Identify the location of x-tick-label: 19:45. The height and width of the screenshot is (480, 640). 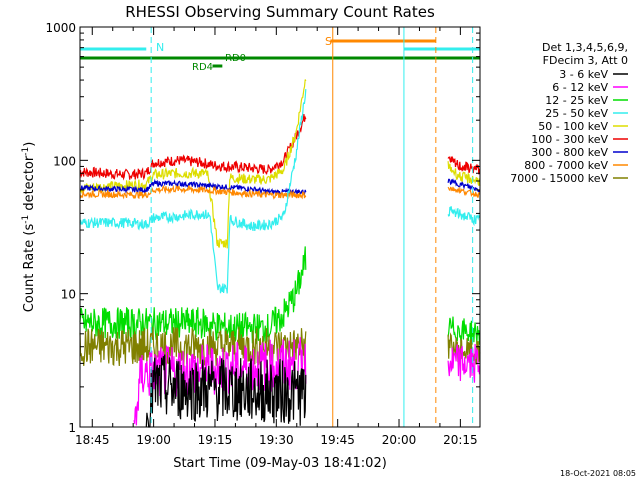
(337, 440).